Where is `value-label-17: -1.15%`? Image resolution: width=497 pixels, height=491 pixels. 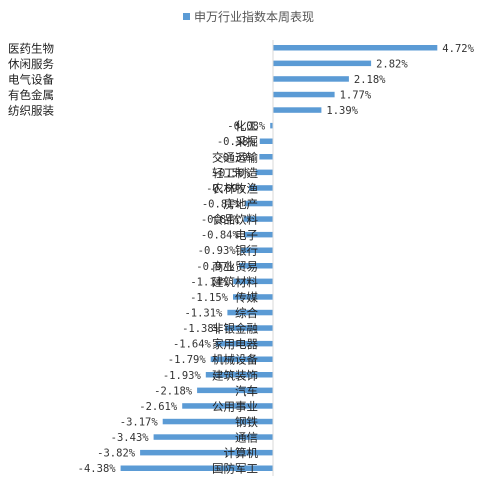 value-label-17: -1.15% is located at coordinates (209, 298).